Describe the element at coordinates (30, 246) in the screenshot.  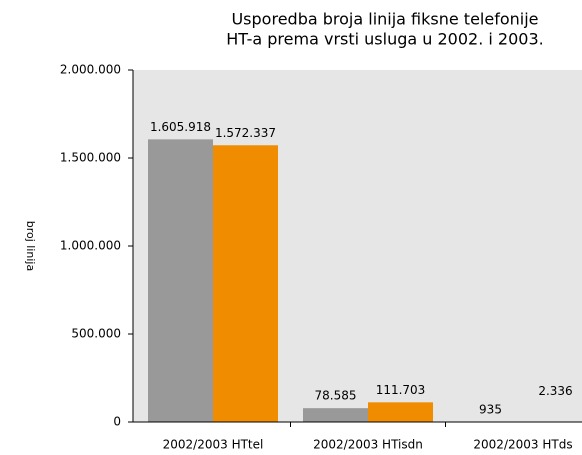
I see `y-axis-title: broj linija` at that location.